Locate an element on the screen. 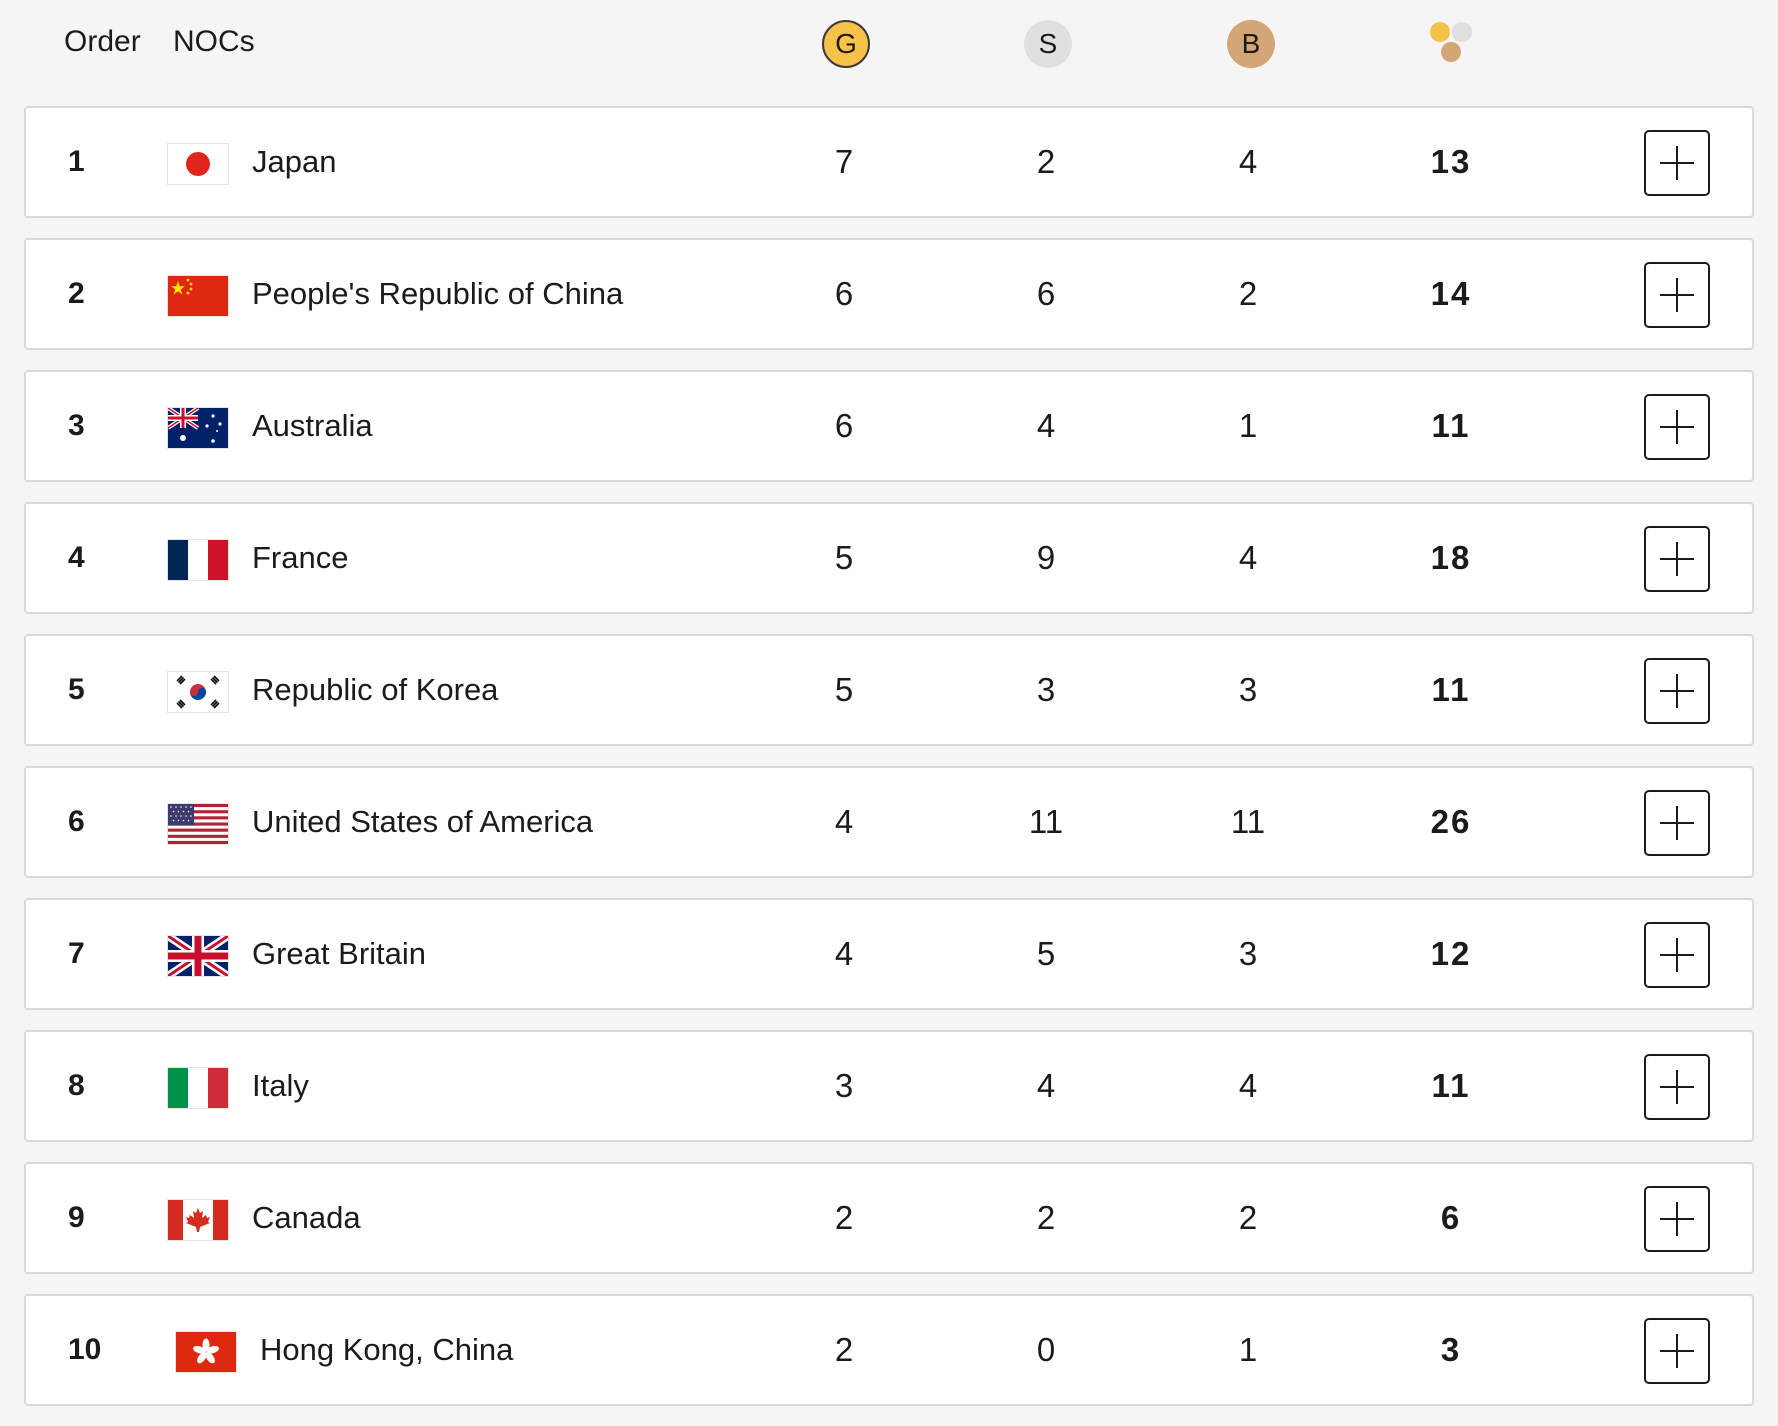 This screenshot has width=1778, height=1426. rank-cell: 7 is located at coordinates (76, 953).